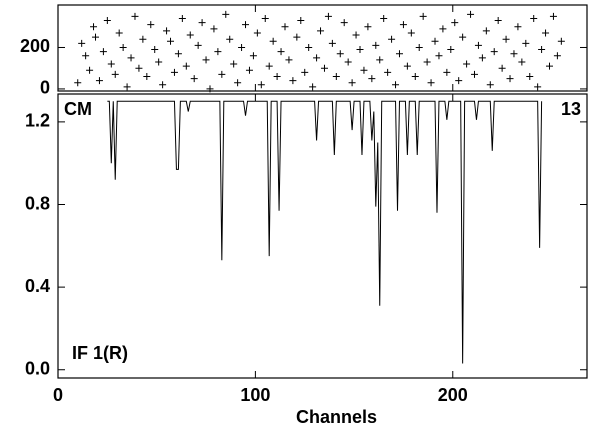 The height and width of the screenshot is (434, 589). I want to click on annotation: 13, so click(571, 109).